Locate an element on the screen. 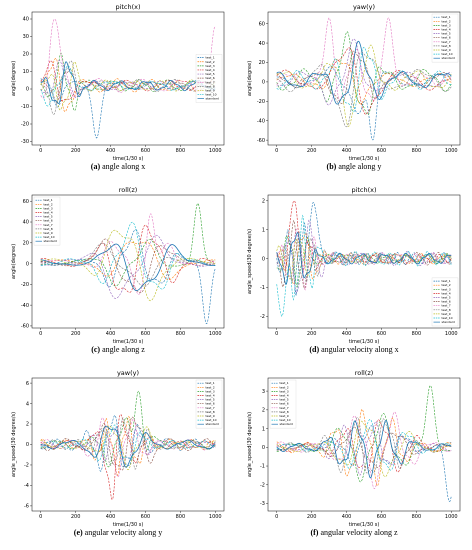  caption-text: angle along z is located at coordinates (122, 349).